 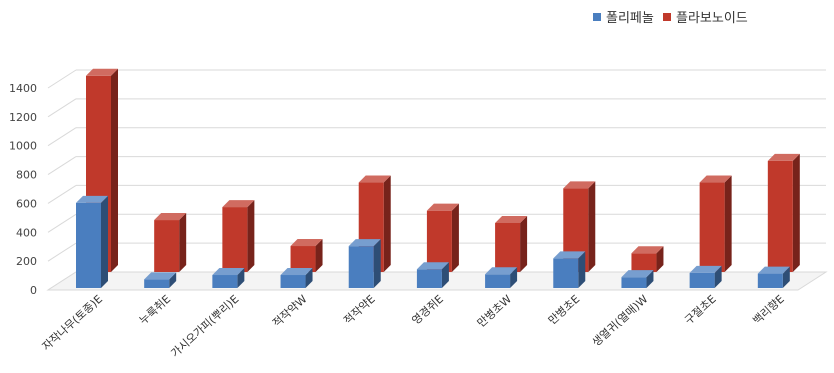 I want to click on legend-swatch-flavonoid, so click(x=667, y=17).